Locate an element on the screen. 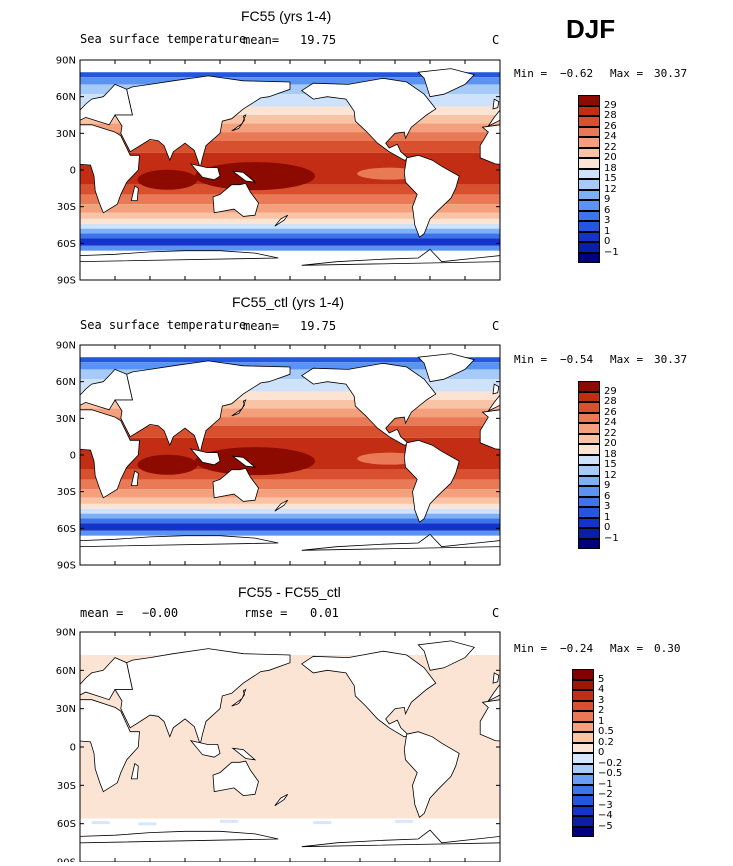 This screenshot has height=866, width=733. colorbar-label: 29 is located at coordinates (610, 391).